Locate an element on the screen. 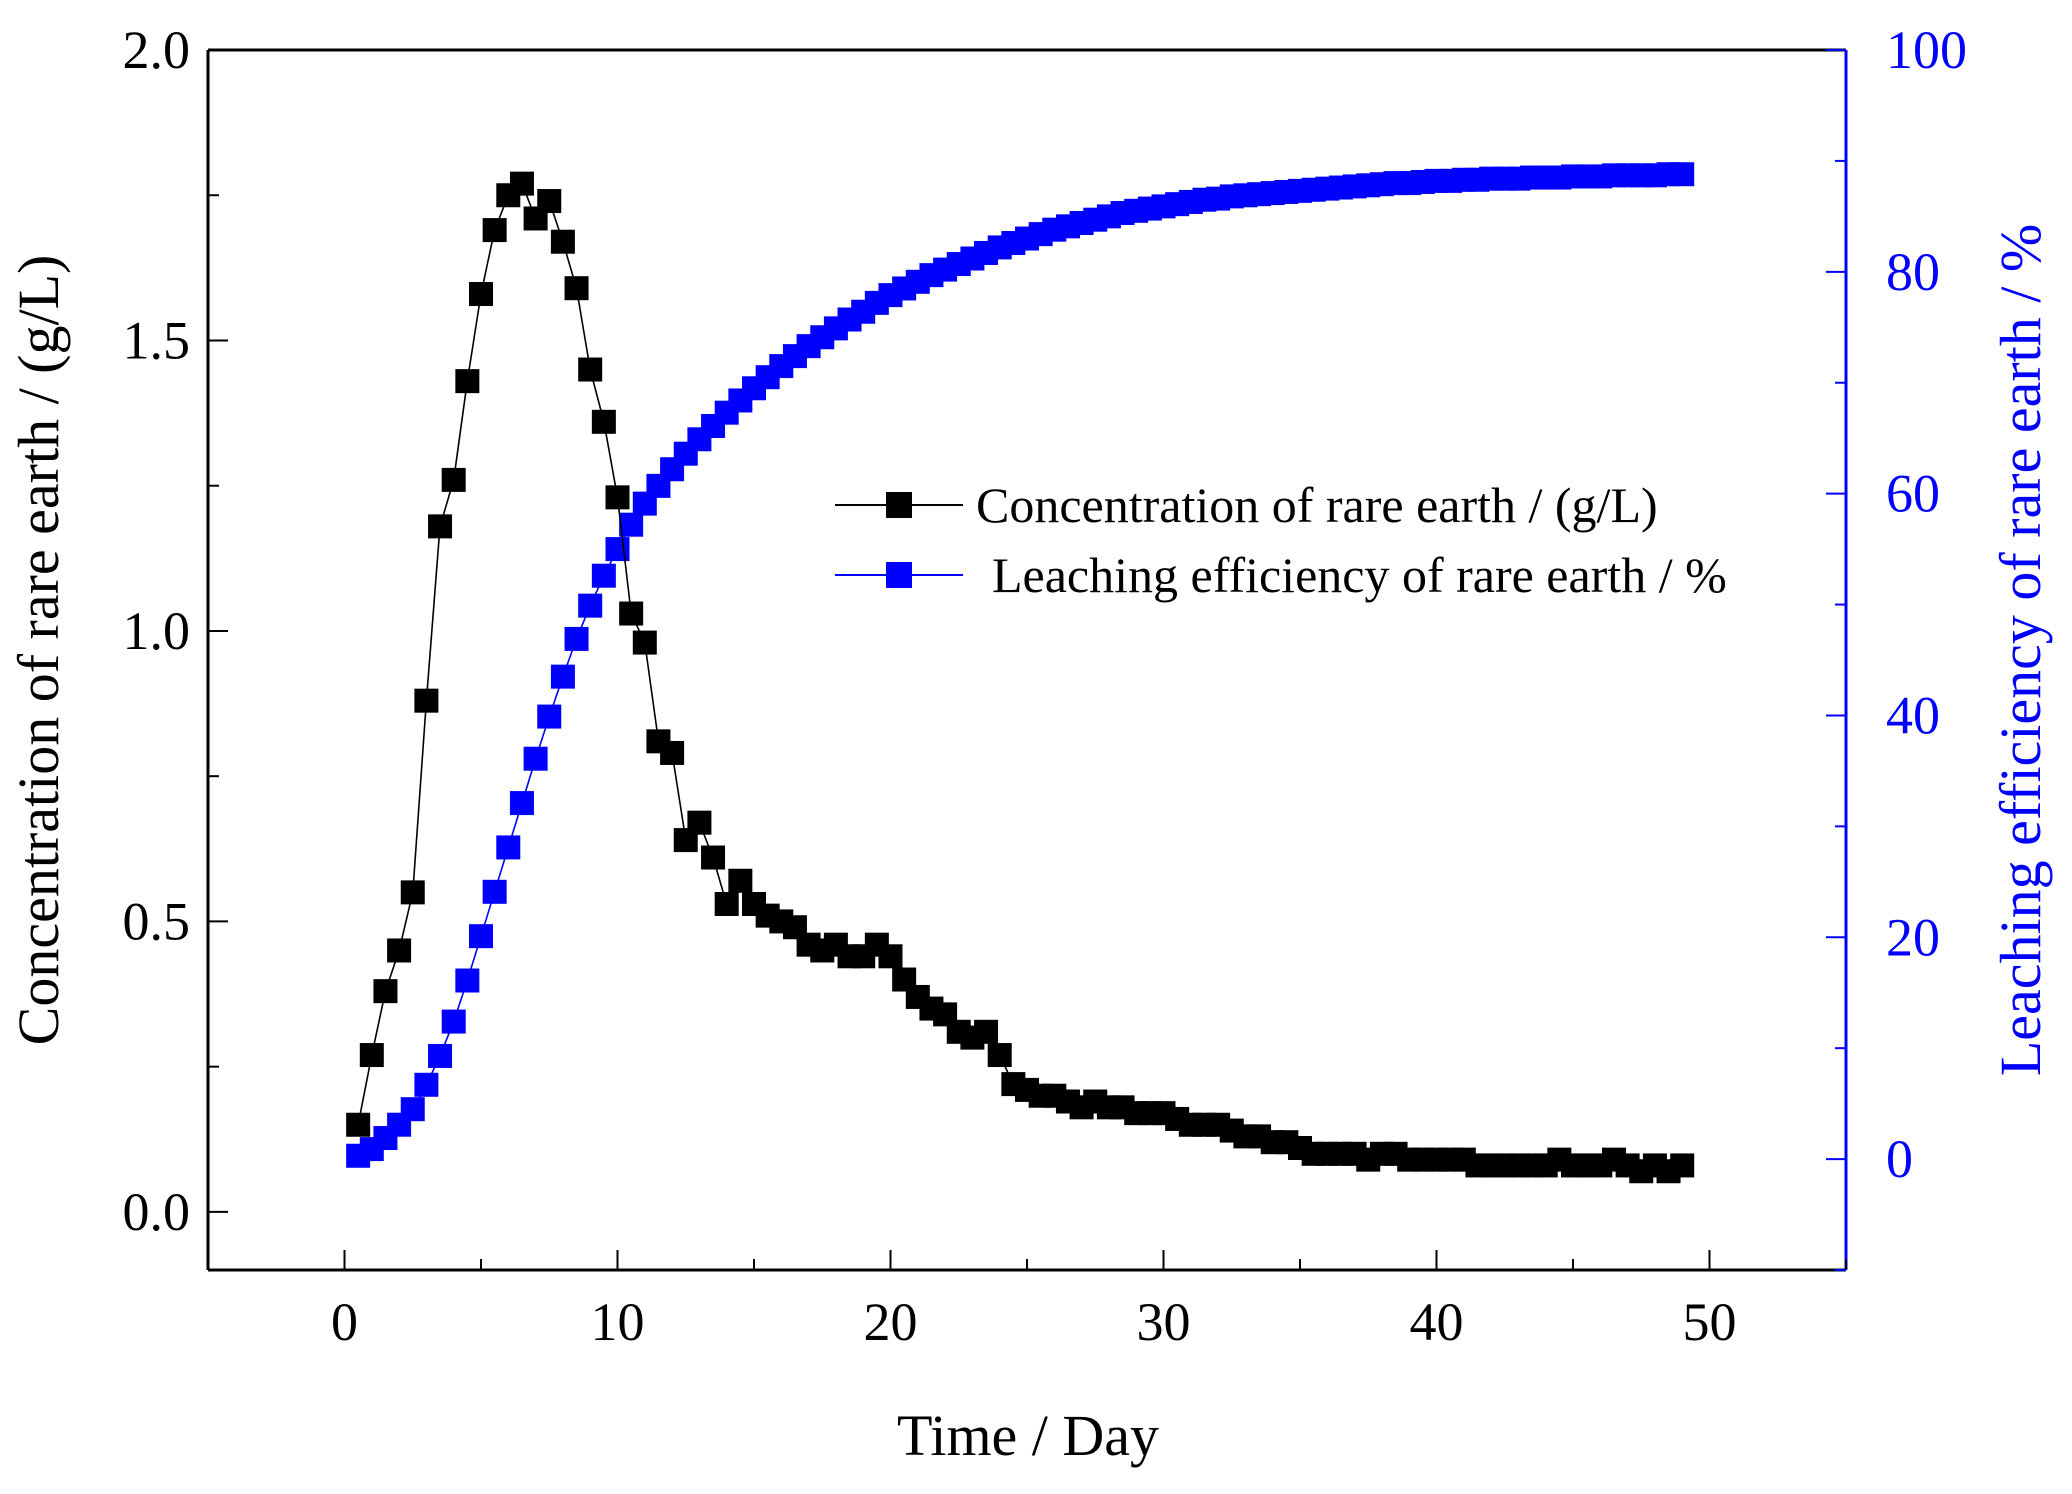 The height and width of the screenshot is (1494, 2072). y-left-tick-label: 1.0 is located at coordinates (157, 631).